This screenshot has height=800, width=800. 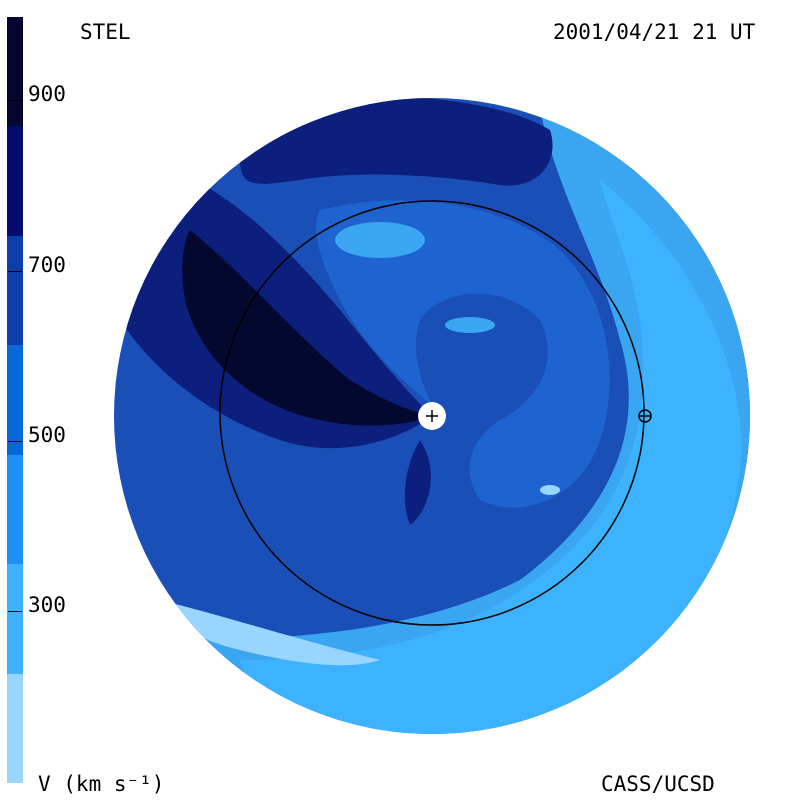 I want to click on light-cell-east, so click(x=550, y=490).